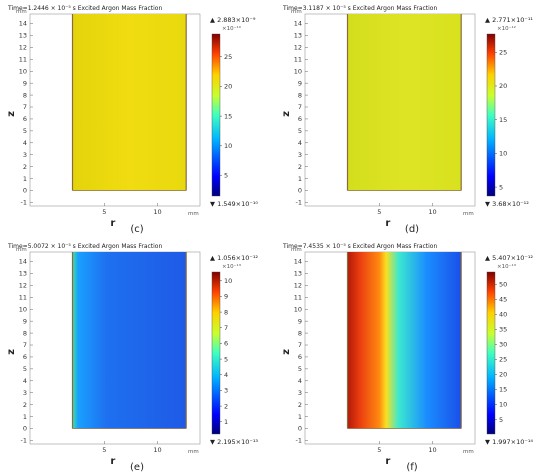 The image size is (550, 476). What do you see at coordinates (234, 258) in the screenshot?
I see `colorbar-max: ▲ 1.056×10⁻¹²` at bounding box center [234, 258].